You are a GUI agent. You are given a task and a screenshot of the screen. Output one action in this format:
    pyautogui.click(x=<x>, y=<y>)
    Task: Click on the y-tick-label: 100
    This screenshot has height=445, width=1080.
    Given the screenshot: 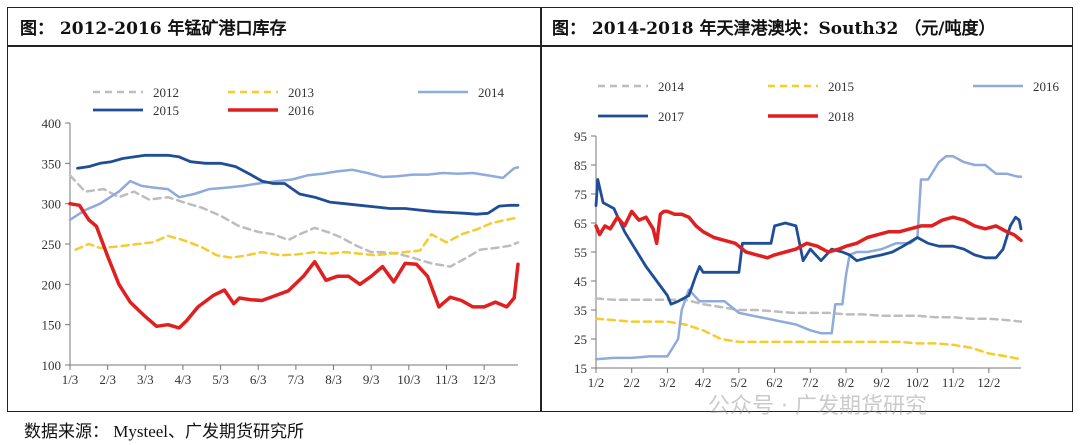 What is the action you would take?
    pyautogui.click(x=52, y=365)
    